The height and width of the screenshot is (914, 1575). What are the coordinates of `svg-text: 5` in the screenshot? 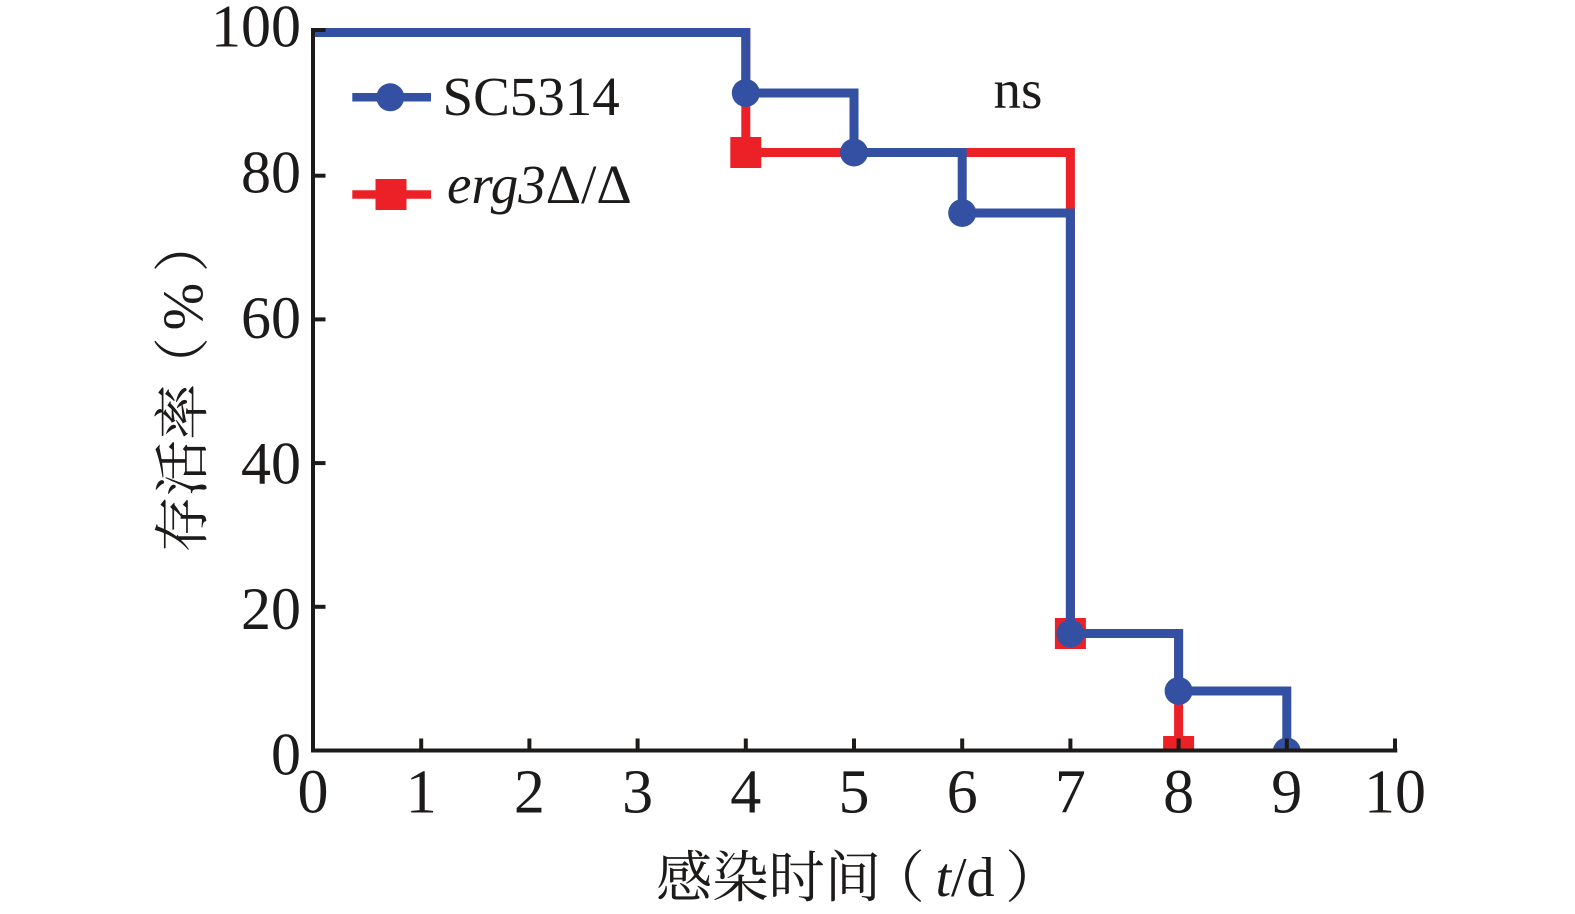 It's located at (854, 792).